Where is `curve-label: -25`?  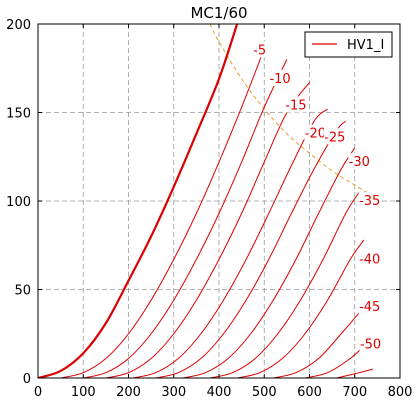 curve-label: -25 is located at coordinates (334, 137).